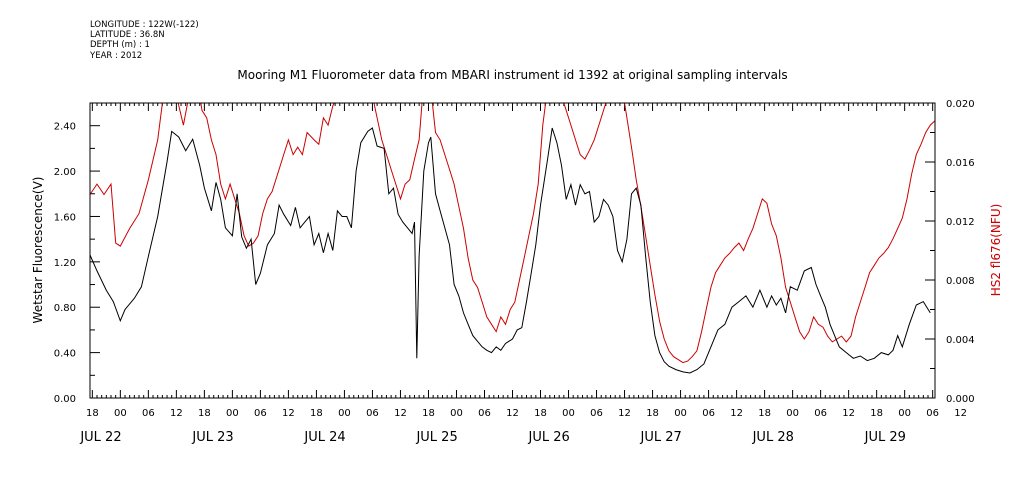  I want to click on right-axis-label: HS2 fl676(NFU), so click(996, 250).